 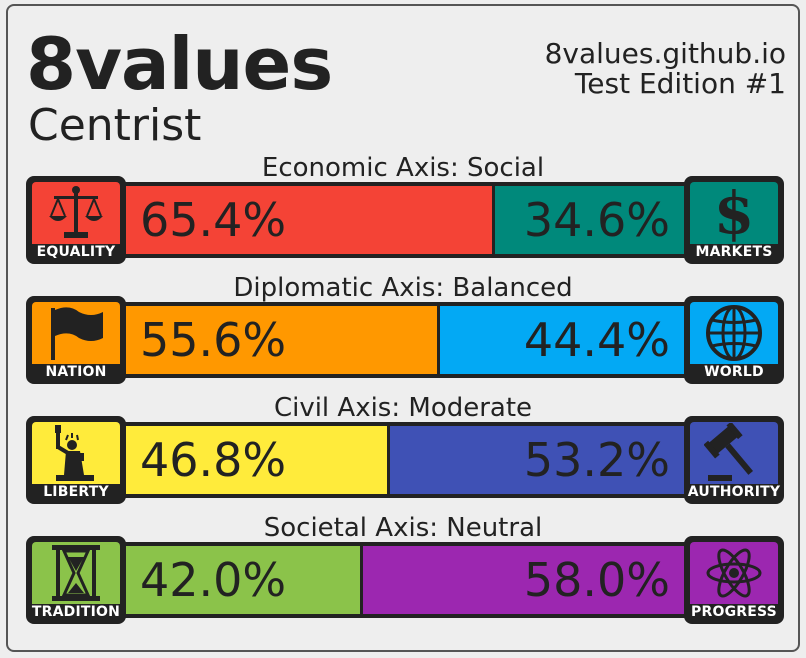 What do you see at coordinates (734, 333) in the screenshot?
I see `globe-icon` at bounding box center [734, 333].